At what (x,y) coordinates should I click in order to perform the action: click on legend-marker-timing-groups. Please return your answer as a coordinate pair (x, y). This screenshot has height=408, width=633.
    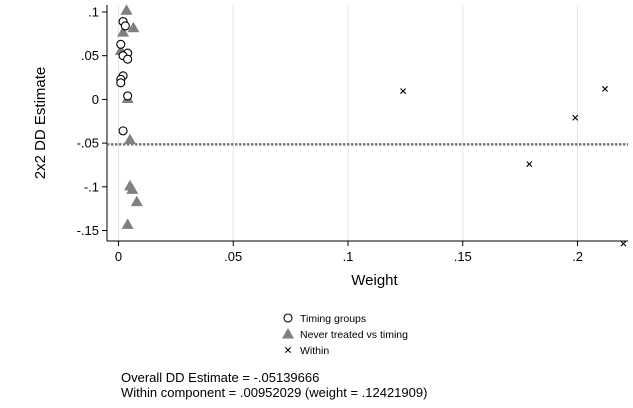
    Looking at the image, I should click on (288, 318).